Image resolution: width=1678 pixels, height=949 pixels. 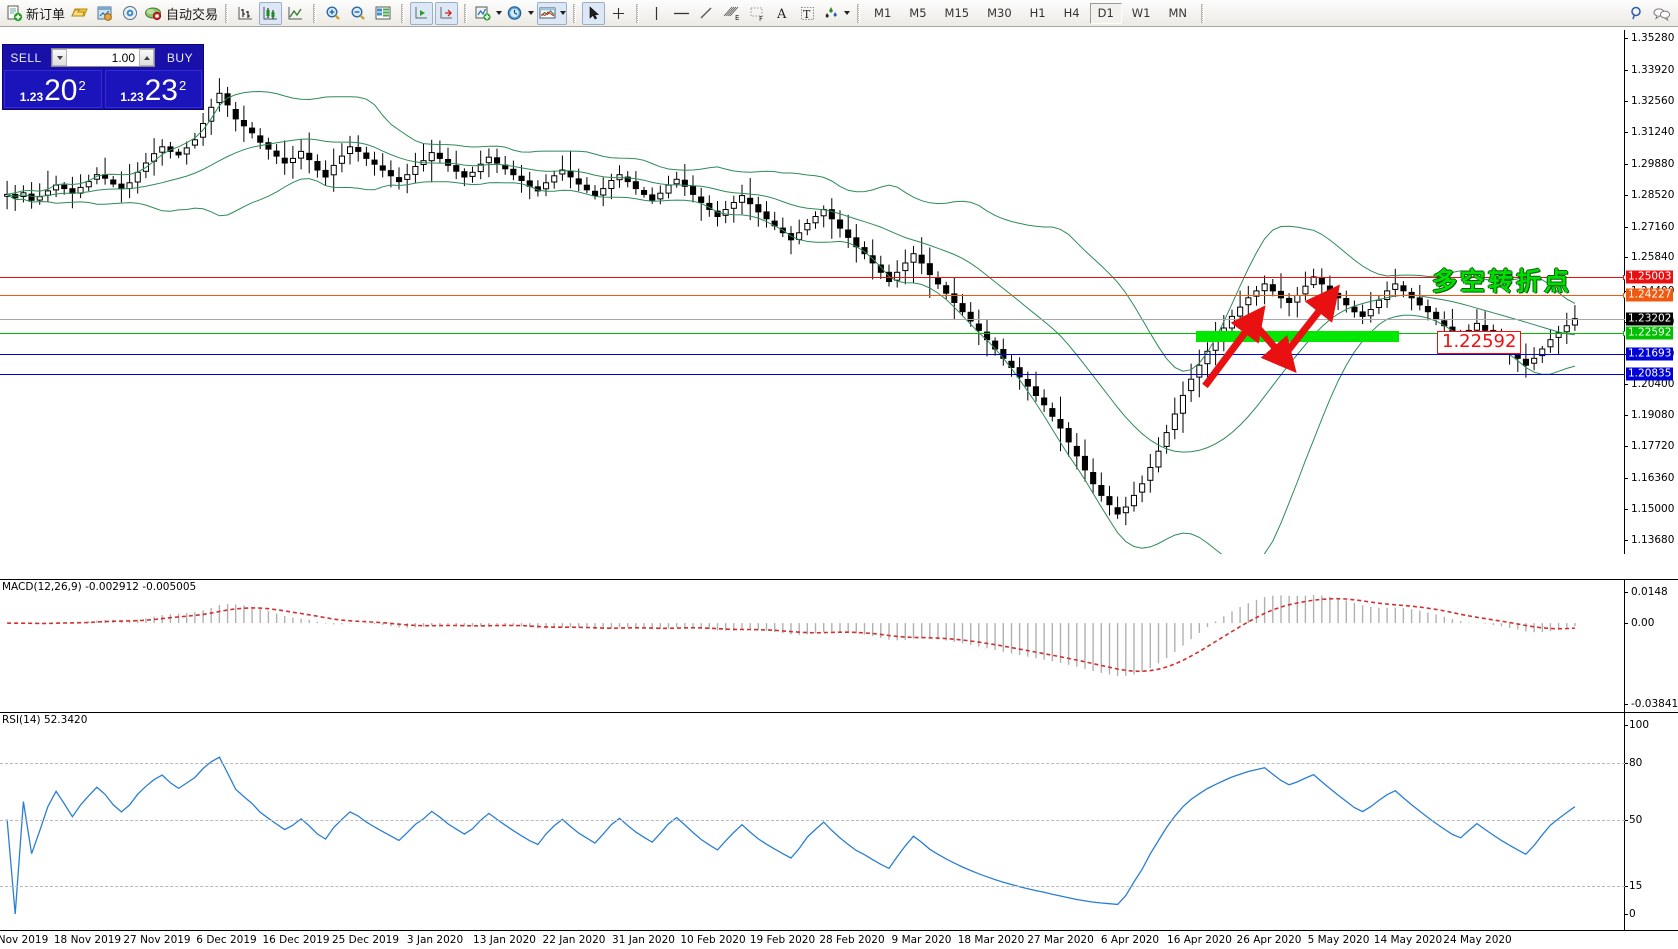 I want to click on bar-chart-button, so click(x=245, y=13).